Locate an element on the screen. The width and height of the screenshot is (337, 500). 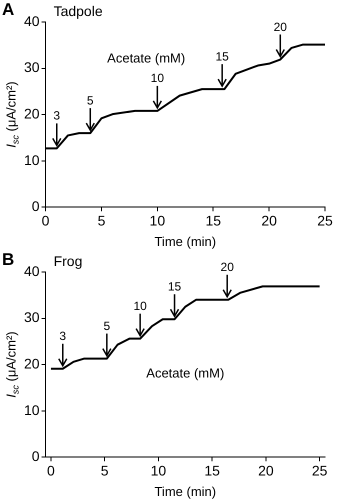
text: B is located at coordinates (8, 260).